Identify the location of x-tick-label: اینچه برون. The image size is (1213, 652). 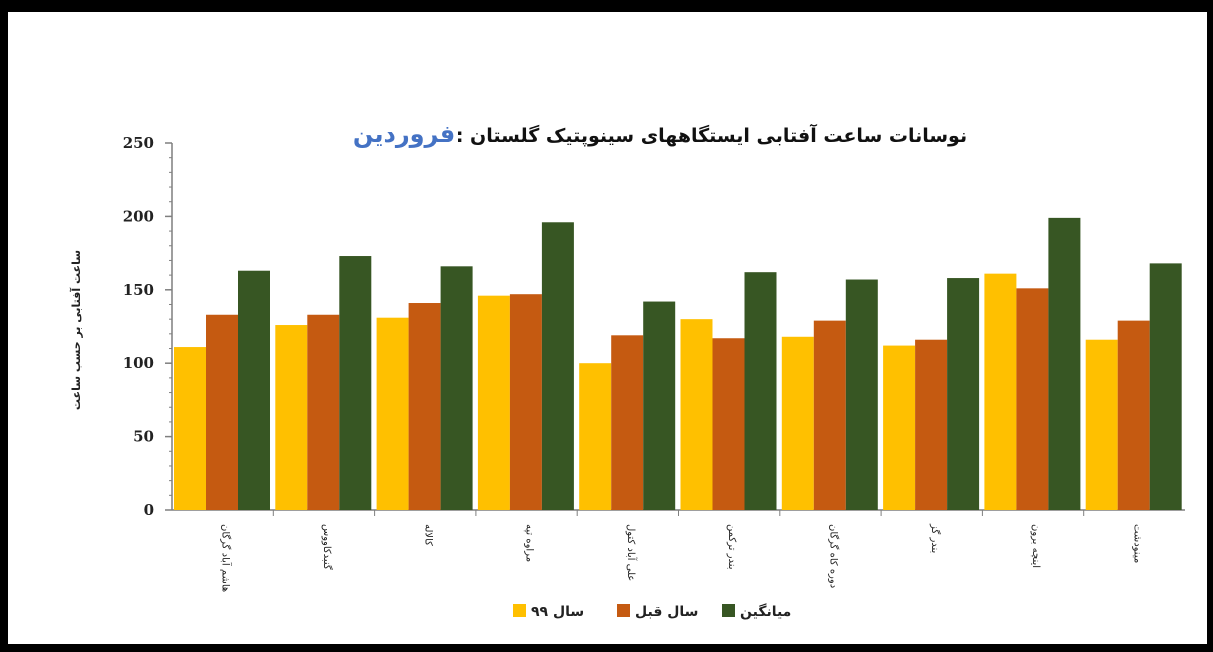
(1035, 546).